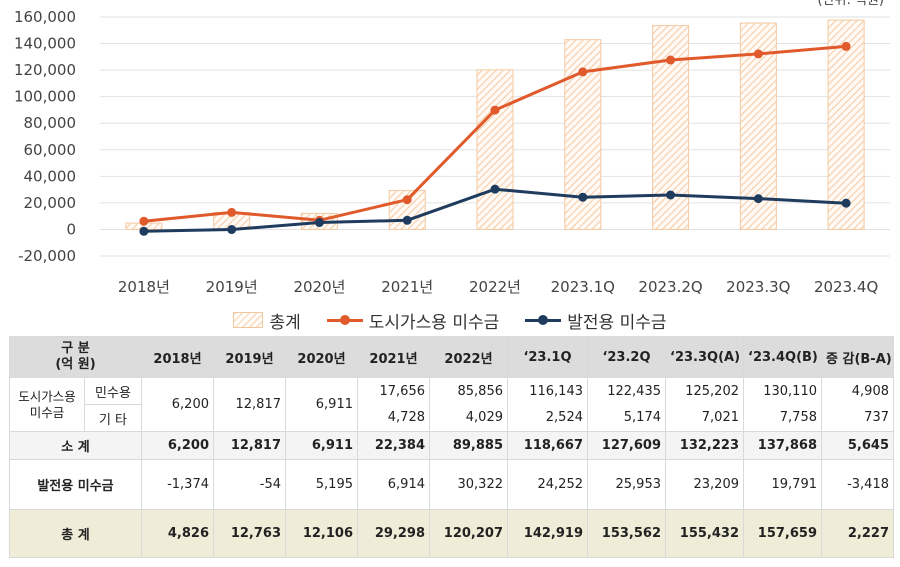 The height and width of the screenshot is (567, 900). Describe the element at coordinates (704, 418) in the screenshot. I see `table-cell: 7,021` at that location.